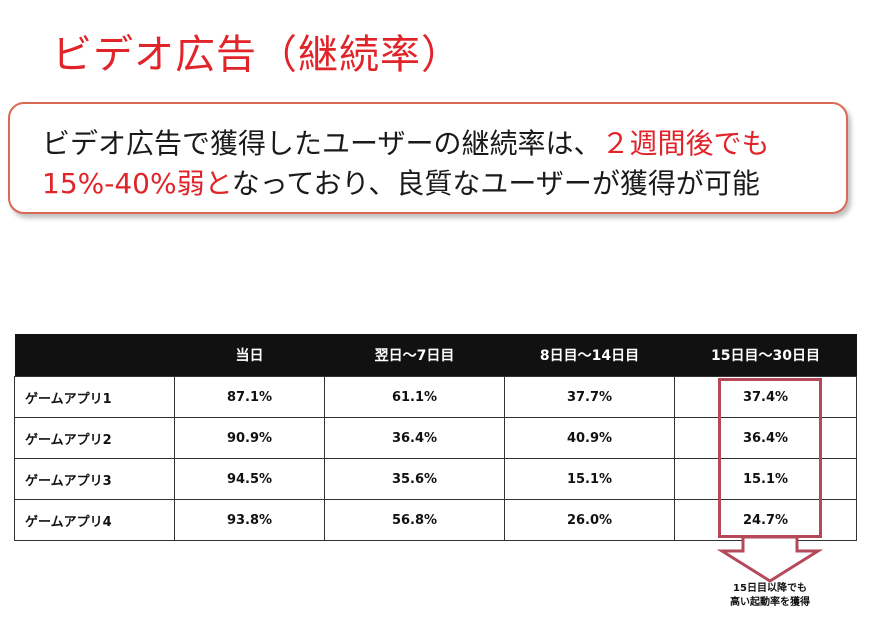 This screenshot has height=625, width=874. Describe the element at coordinates (414, 397) in the screenshot. I see `table-cell: 61.1%` at that location.